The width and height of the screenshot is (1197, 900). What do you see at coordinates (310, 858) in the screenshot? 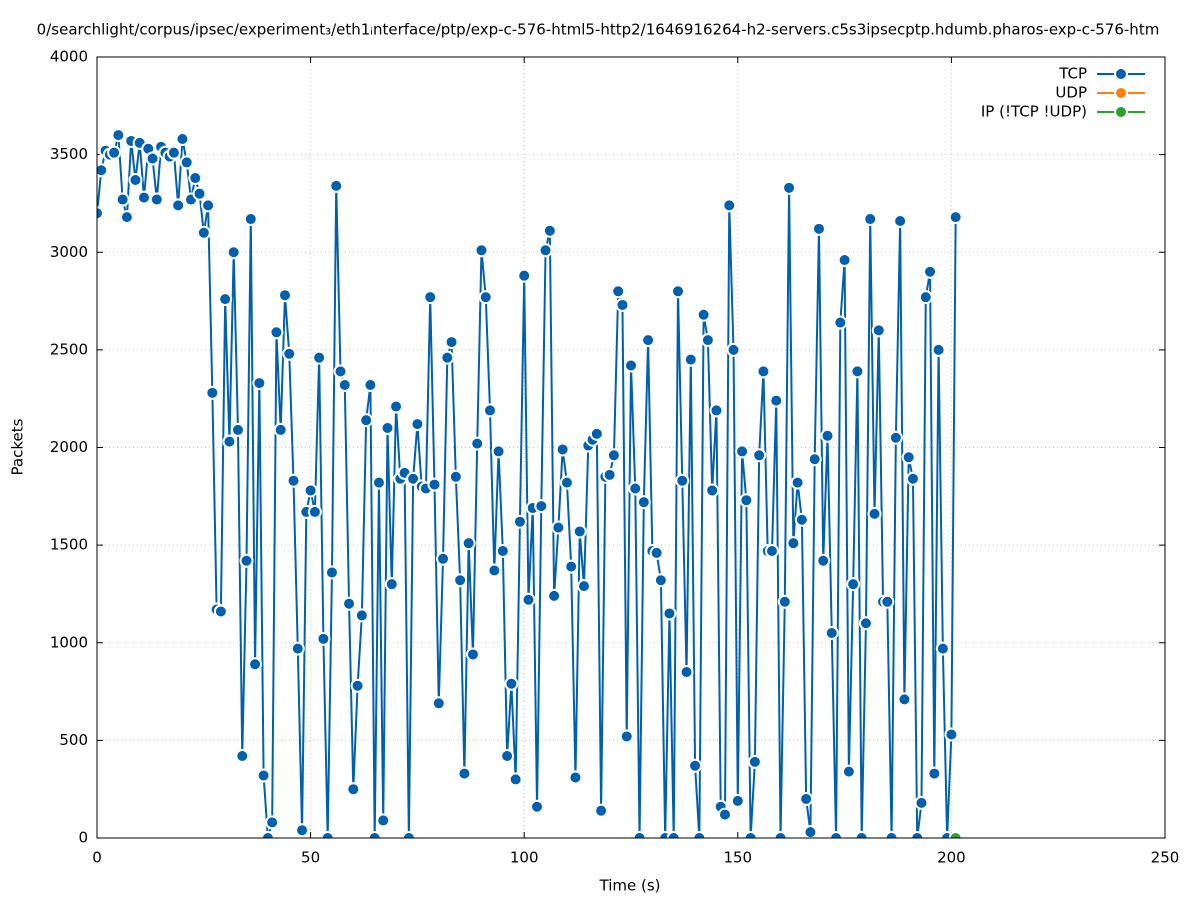
I see `x-tick-label: 50` at bounding box center [310, 858].